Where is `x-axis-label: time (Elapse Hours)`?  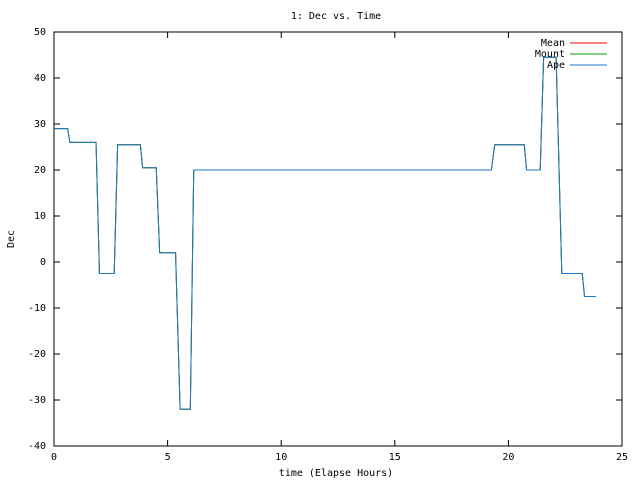 x-axis-label: time (Elapse Hours) is located at coordinates (336, 473).